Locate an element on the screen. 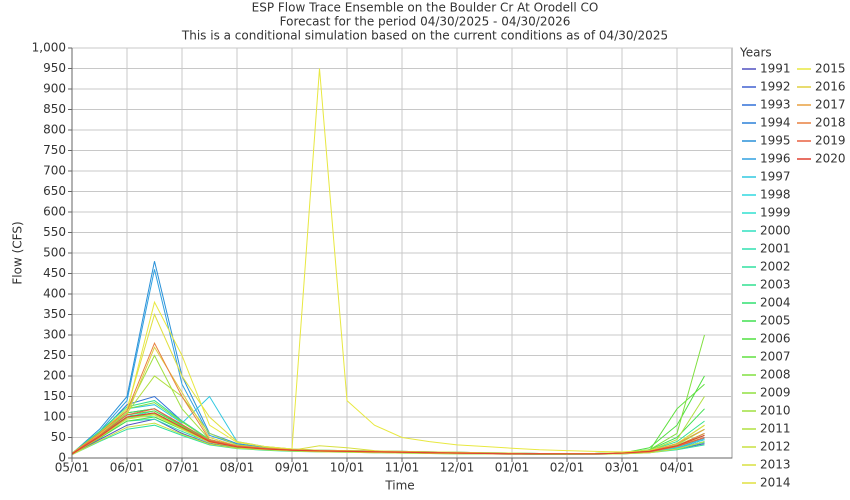 The height and width of the screenshot is (500, 850). y-tick-label: 700 is located at coordinates (54, 171).